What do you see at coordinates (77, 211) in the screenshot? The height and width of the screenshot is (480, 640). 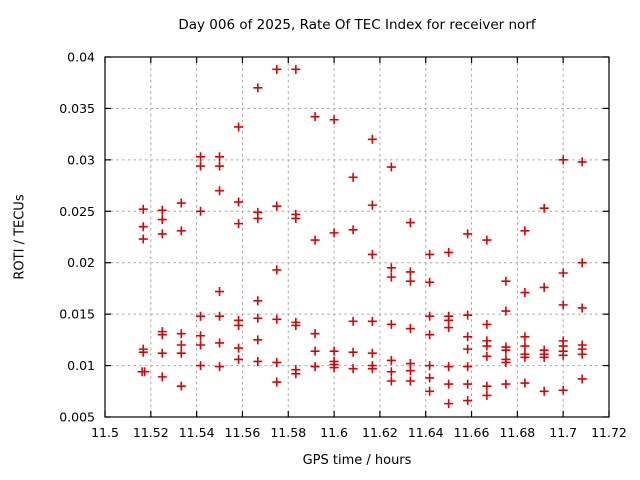 I see `y-tick-label: 0.025` at bounding box center [77, 211].